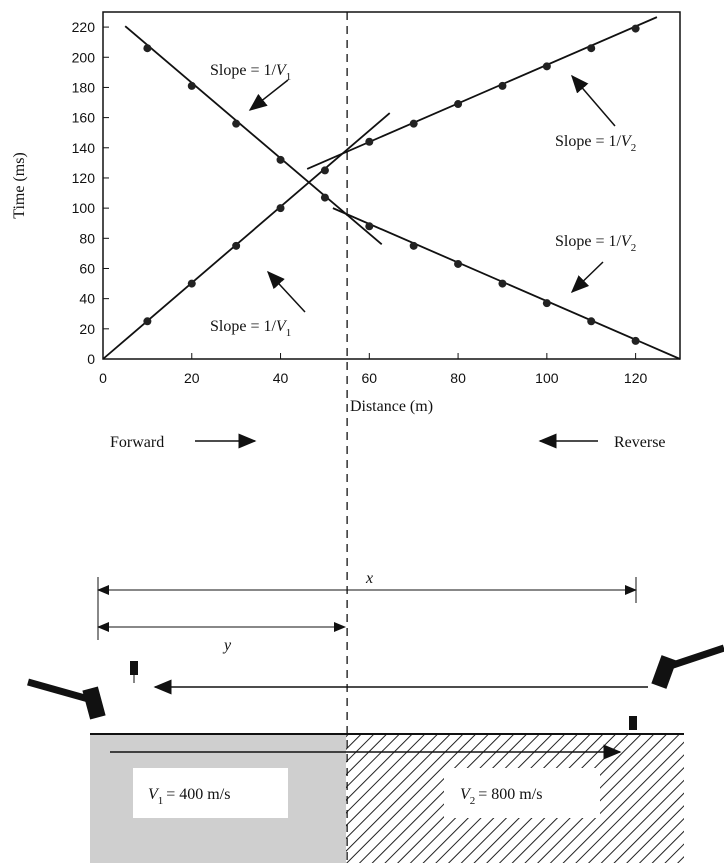 The width and height of the screenshot is (724, 868). I want to click on layer-label-part: 1, so click(161, 801).